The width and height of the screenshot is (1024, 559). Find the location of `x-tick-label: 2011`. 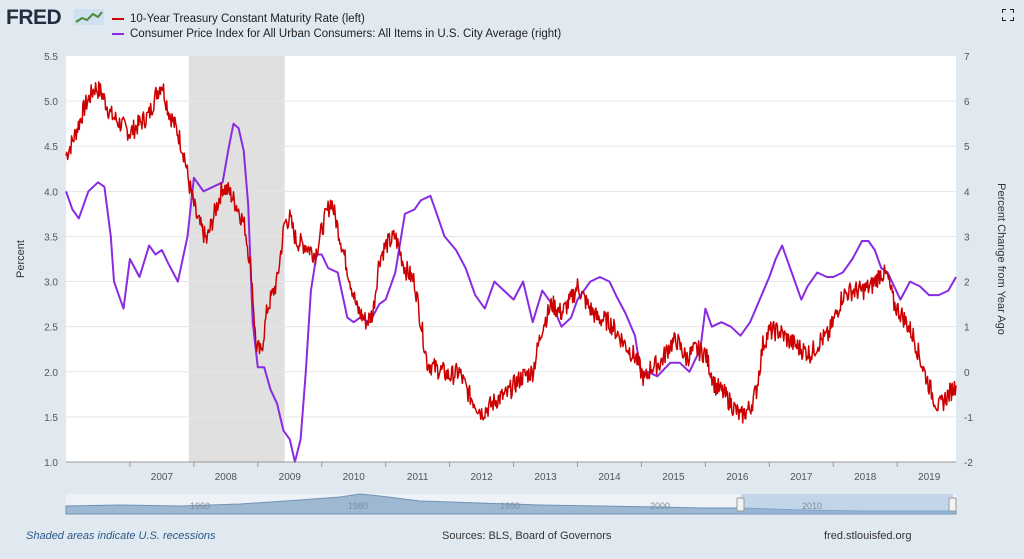

x-tick-label: 2011 is located at coordinates (418, 477).